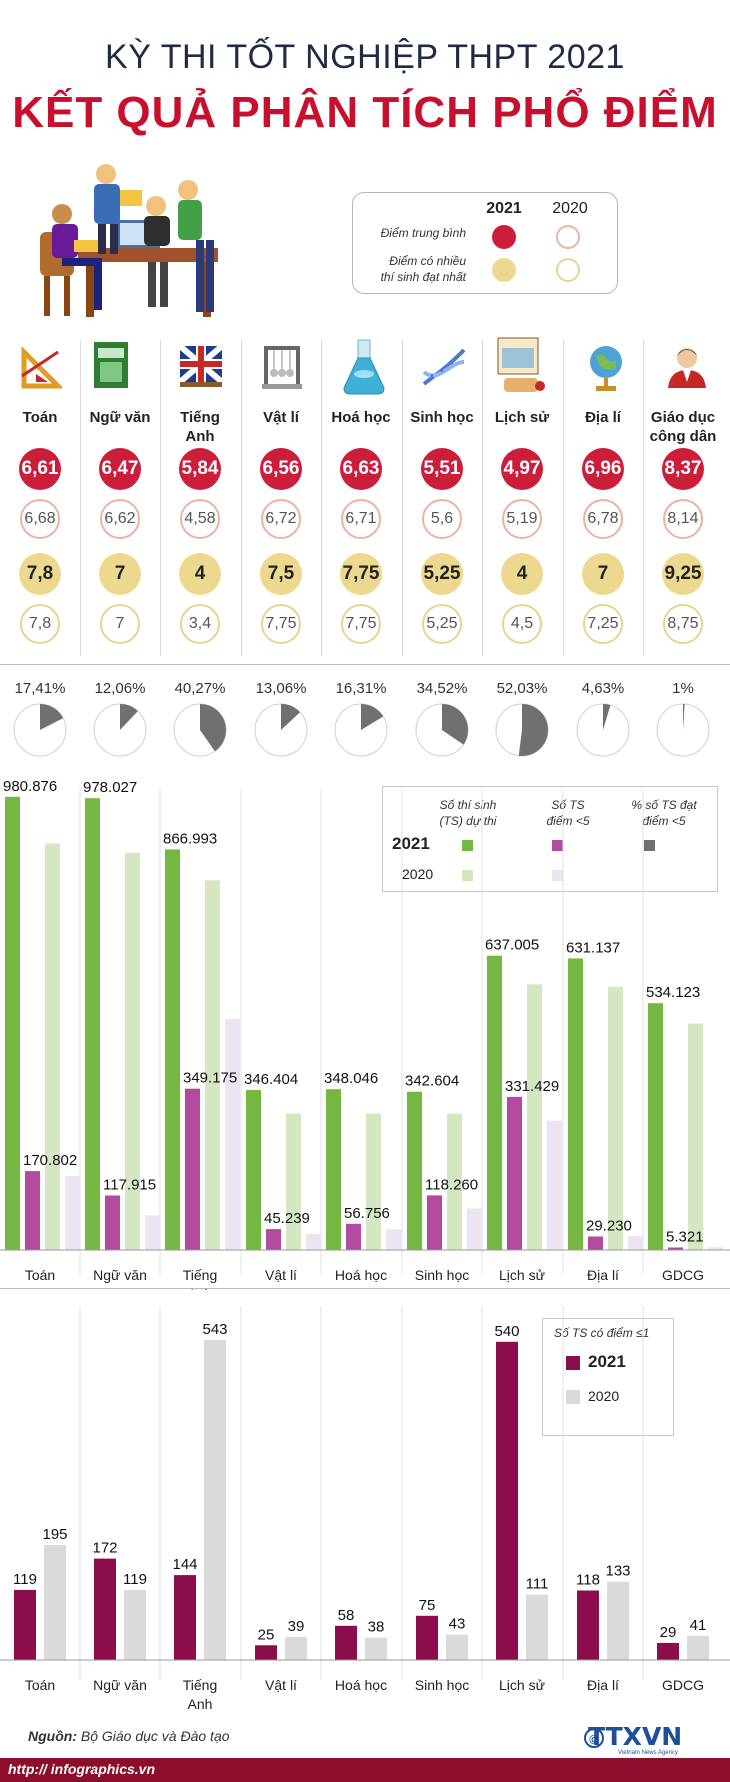 The image size is (730, 1782). What do you see at coordinates (664, 821) in the screenshot?
I see `ts-legend-col3-l2: điểm <5` at bounding box center [664, 821].